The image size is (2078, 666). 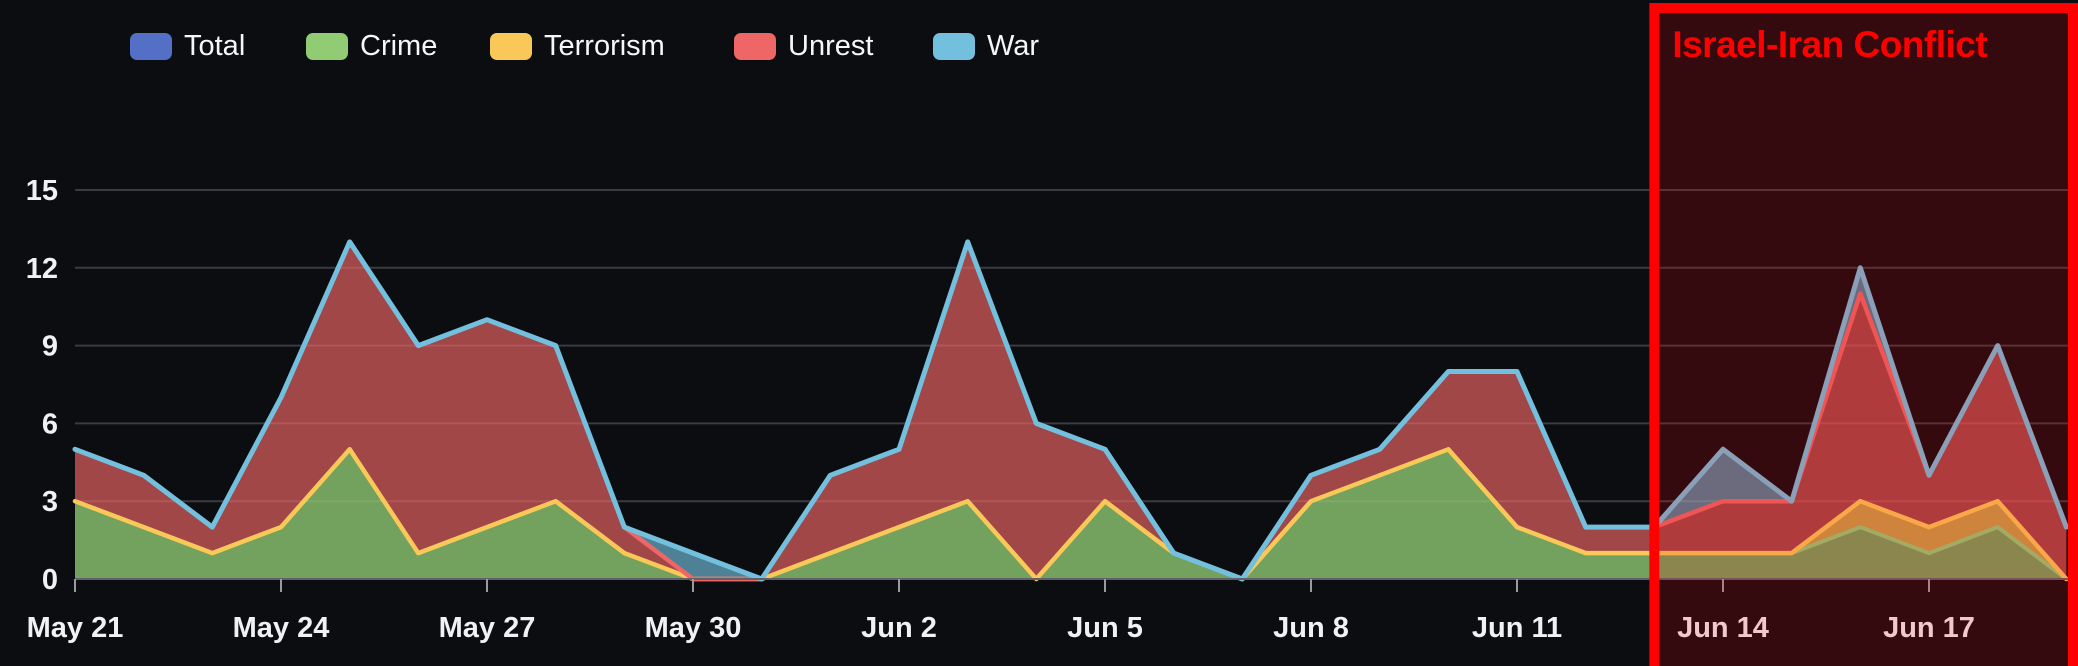 What do you see at coordinates (50, 580) in the screenshot?
I see `y-axis-label: 0` at bounding box center [50, 580].